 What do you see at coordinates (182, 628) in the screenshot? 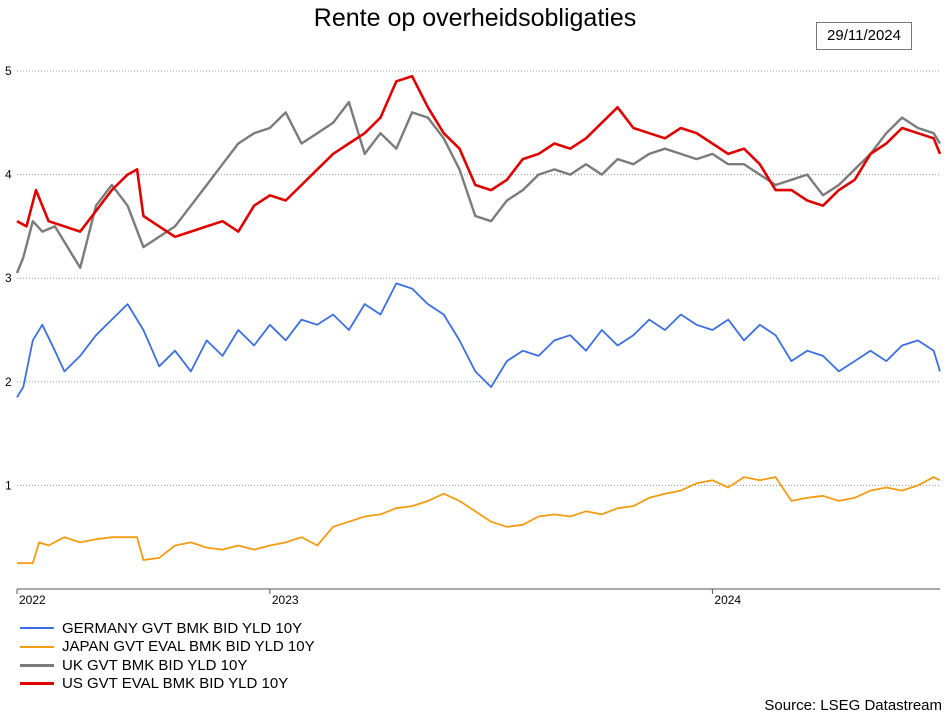
I see `legend-label: GERMANY GVT BMK BID YLD 10Y` at bounding box center [182, 628].